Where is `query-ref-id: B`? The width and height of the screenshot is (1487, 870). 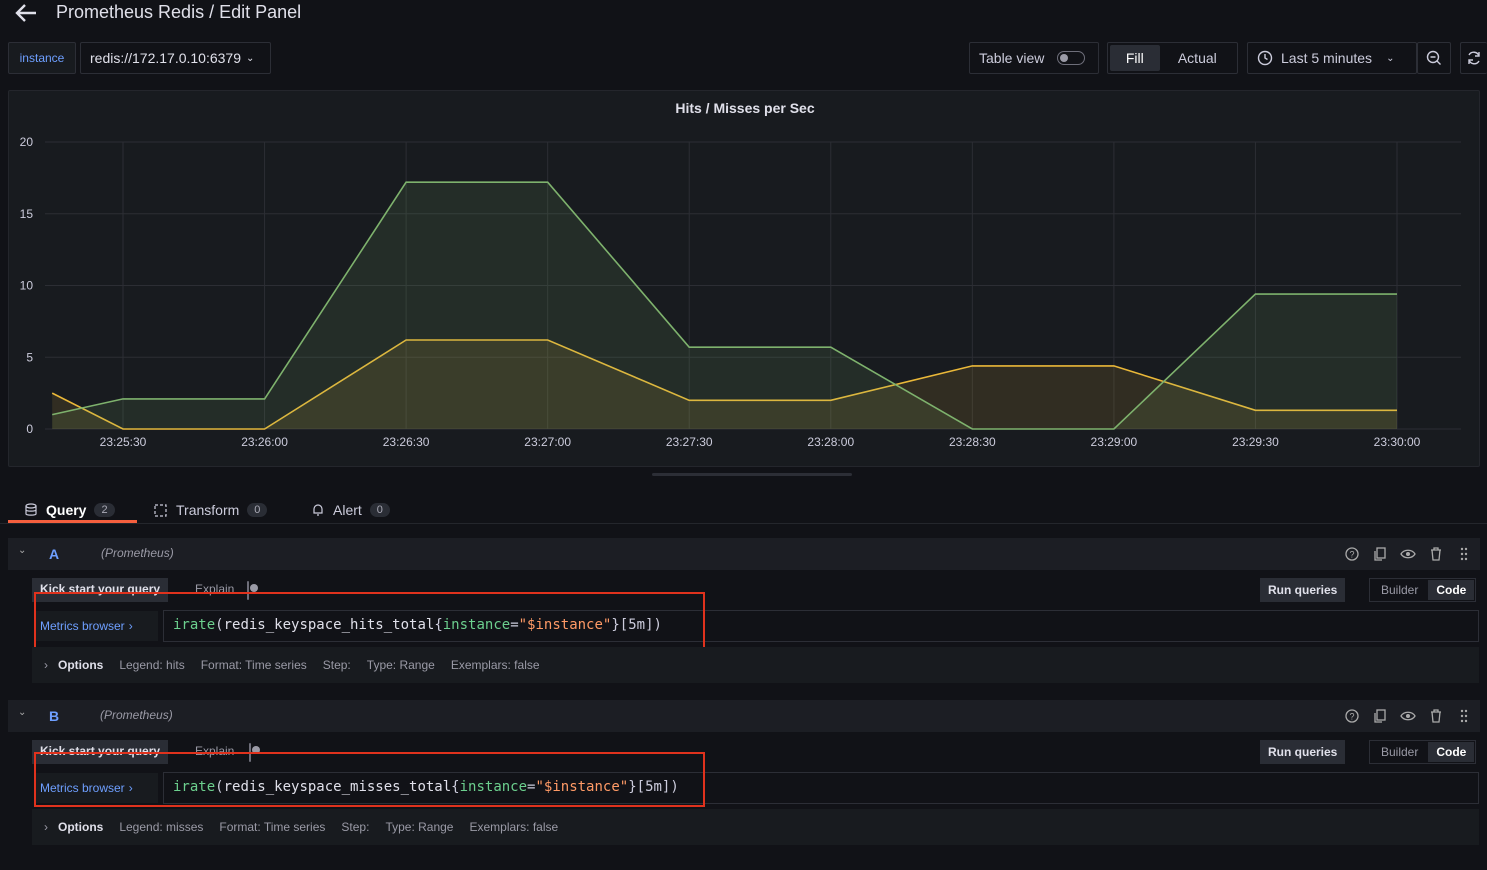
query-ref-id: B is located at coordinates (54, 716).